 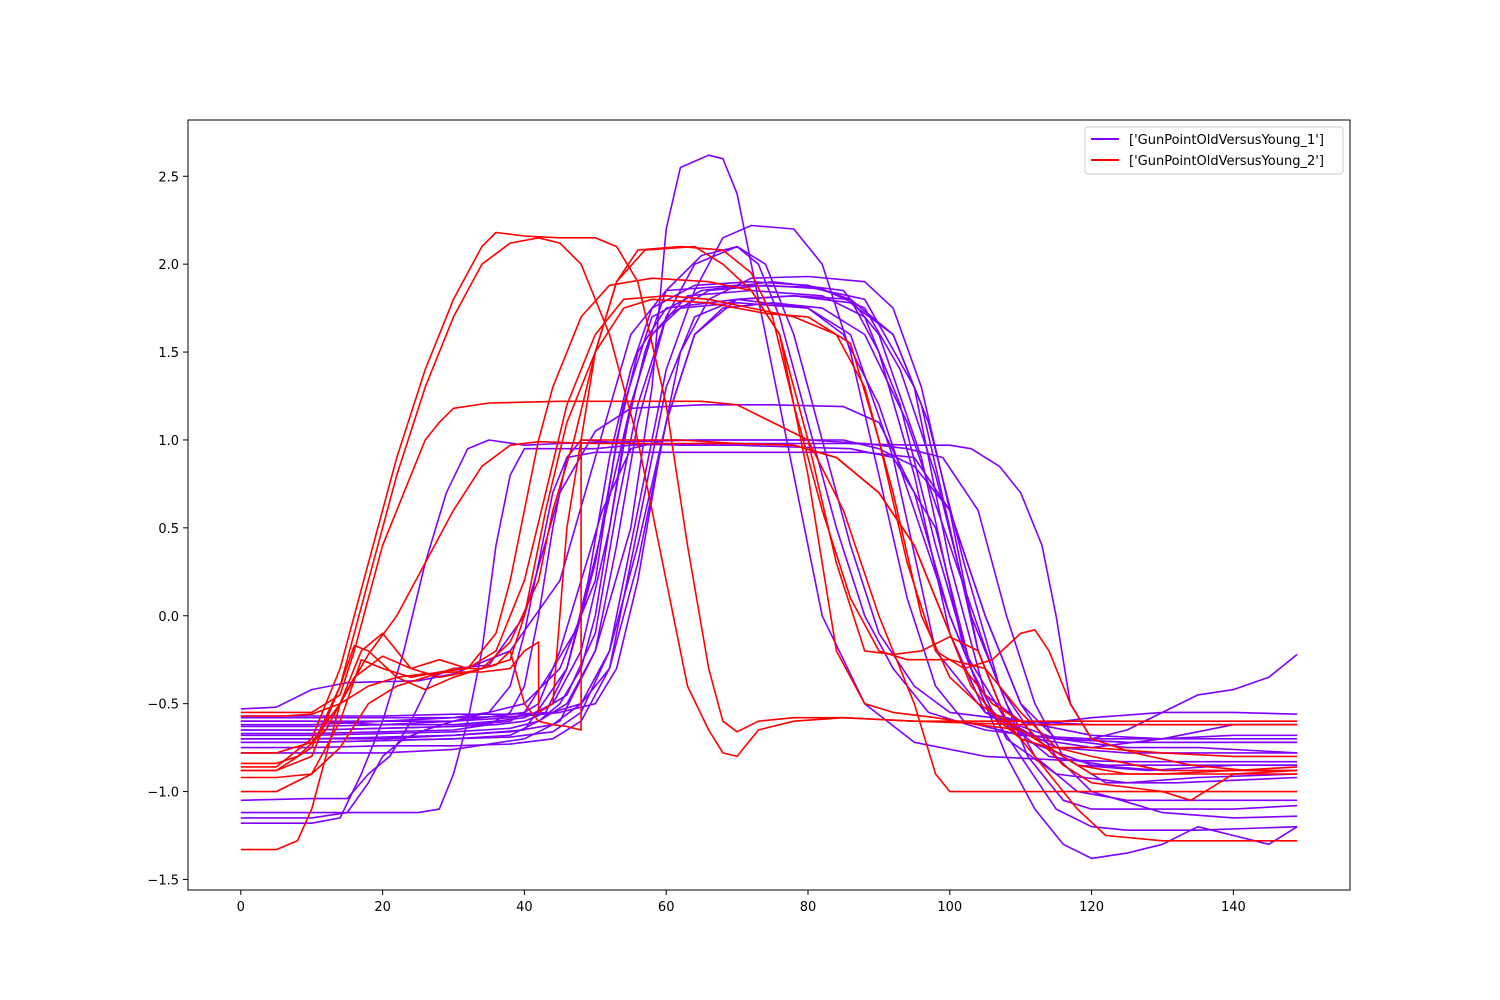 What do you see at coordinates (808, 907) in the screenshot?
I see `x-tick-label: 80` at bounding box center [808, 907].